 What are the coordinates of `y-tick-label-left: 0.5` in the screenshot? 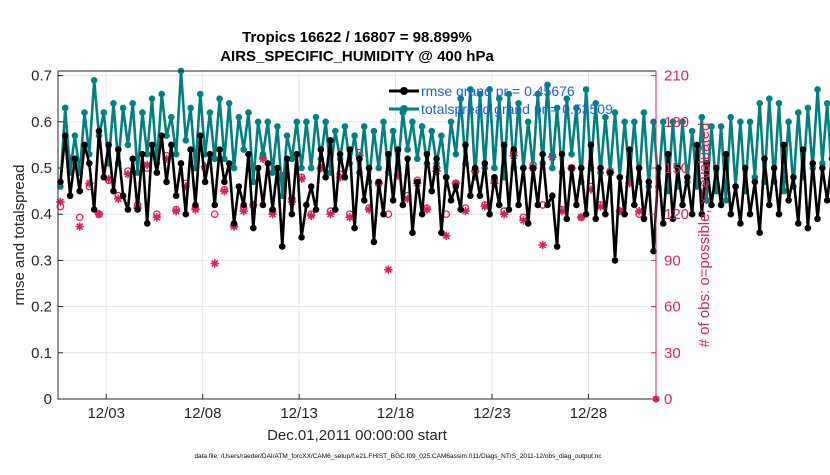 It's located at (41, 168).